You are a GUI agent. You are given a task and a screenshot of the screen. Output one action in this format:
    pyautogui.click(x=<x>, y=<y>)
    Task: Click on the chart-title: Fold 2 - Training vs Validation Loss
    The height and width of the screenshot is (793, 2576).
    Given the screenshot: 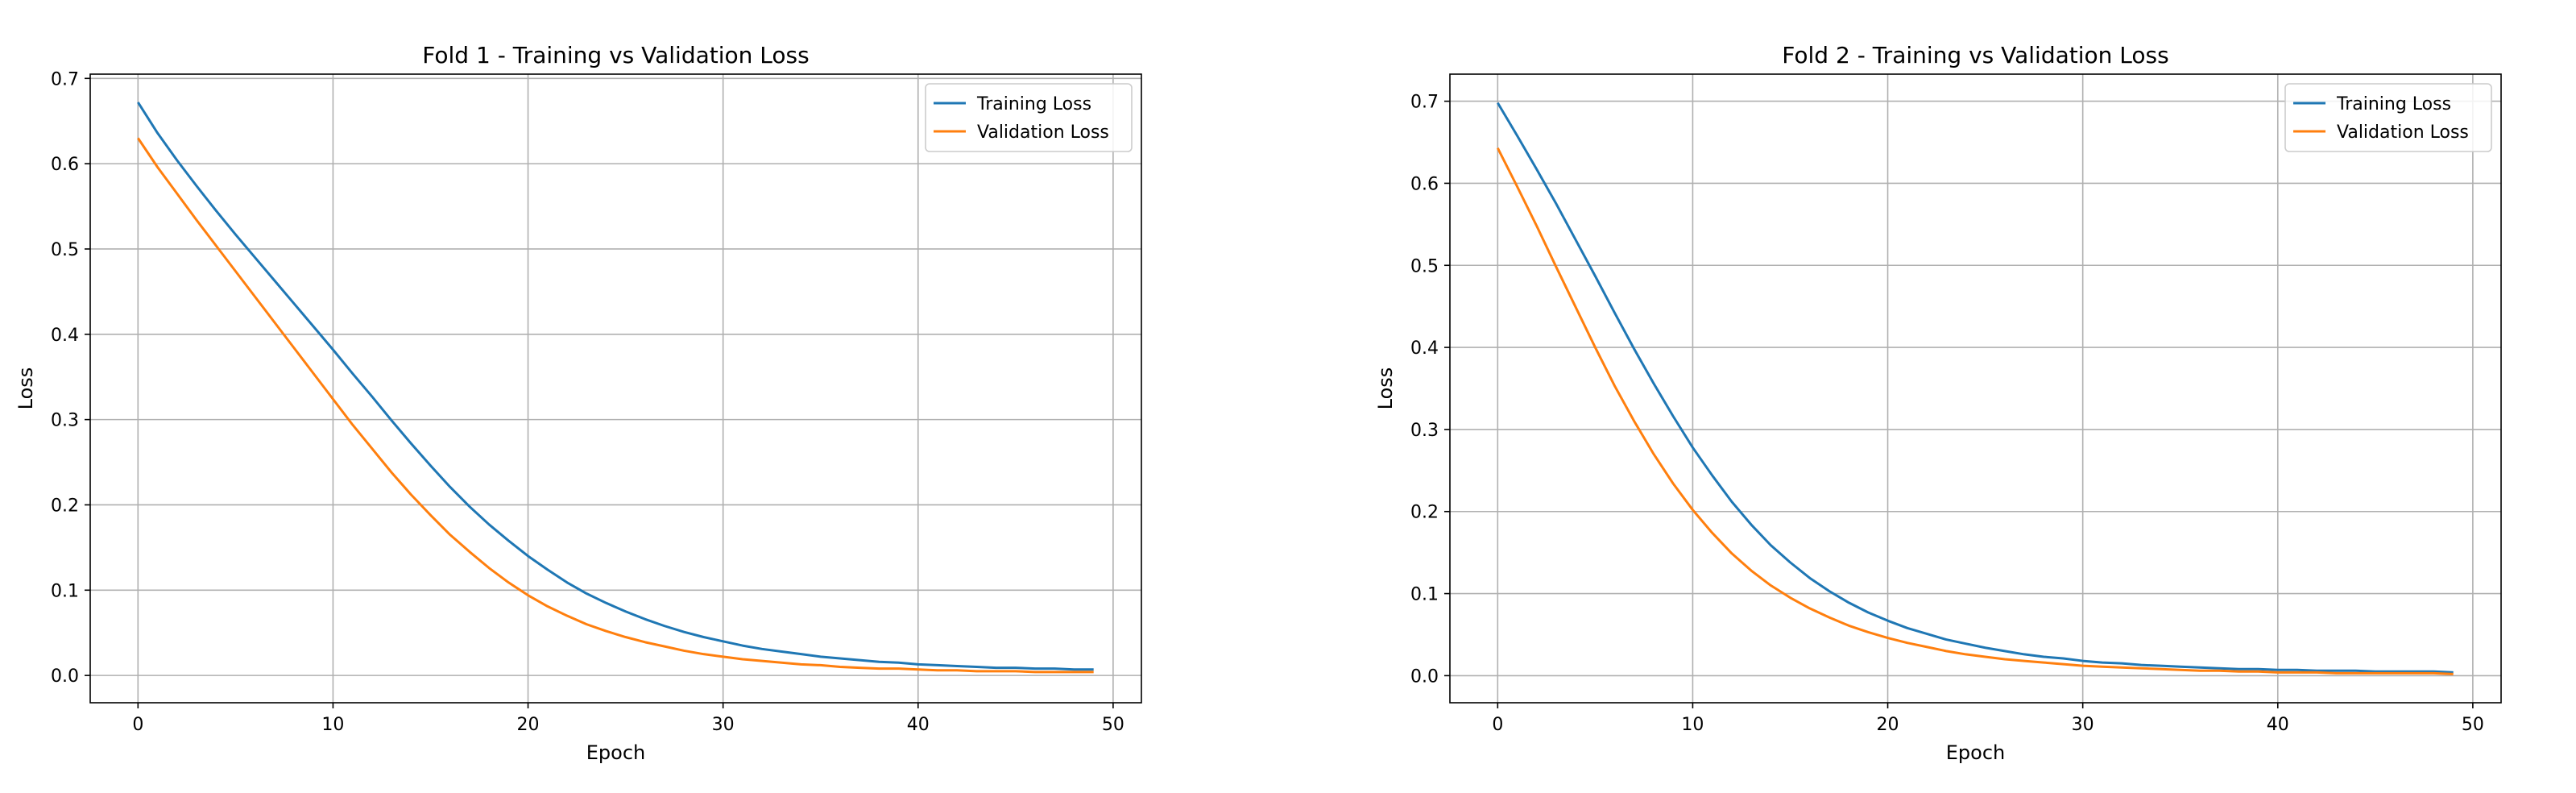 What is the action you would take?
    pyautogui.click(x=1975, y=55)
    